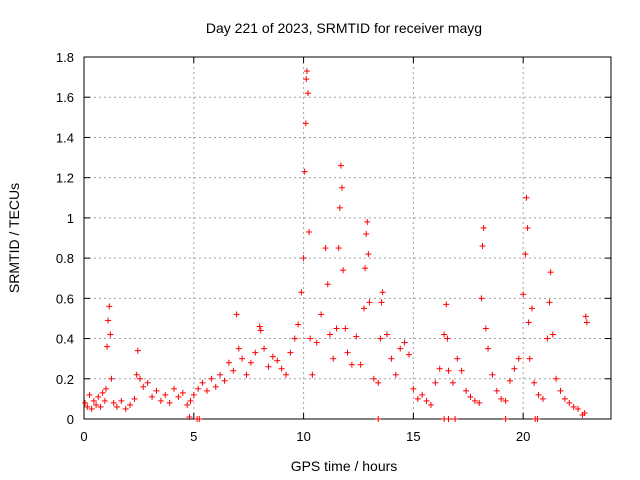 The width and height of the screenshot is (640, 480). Describe the element at coordinates (65, 379) in the screenshot. I see `y-tick-label: 0.2` at that location.